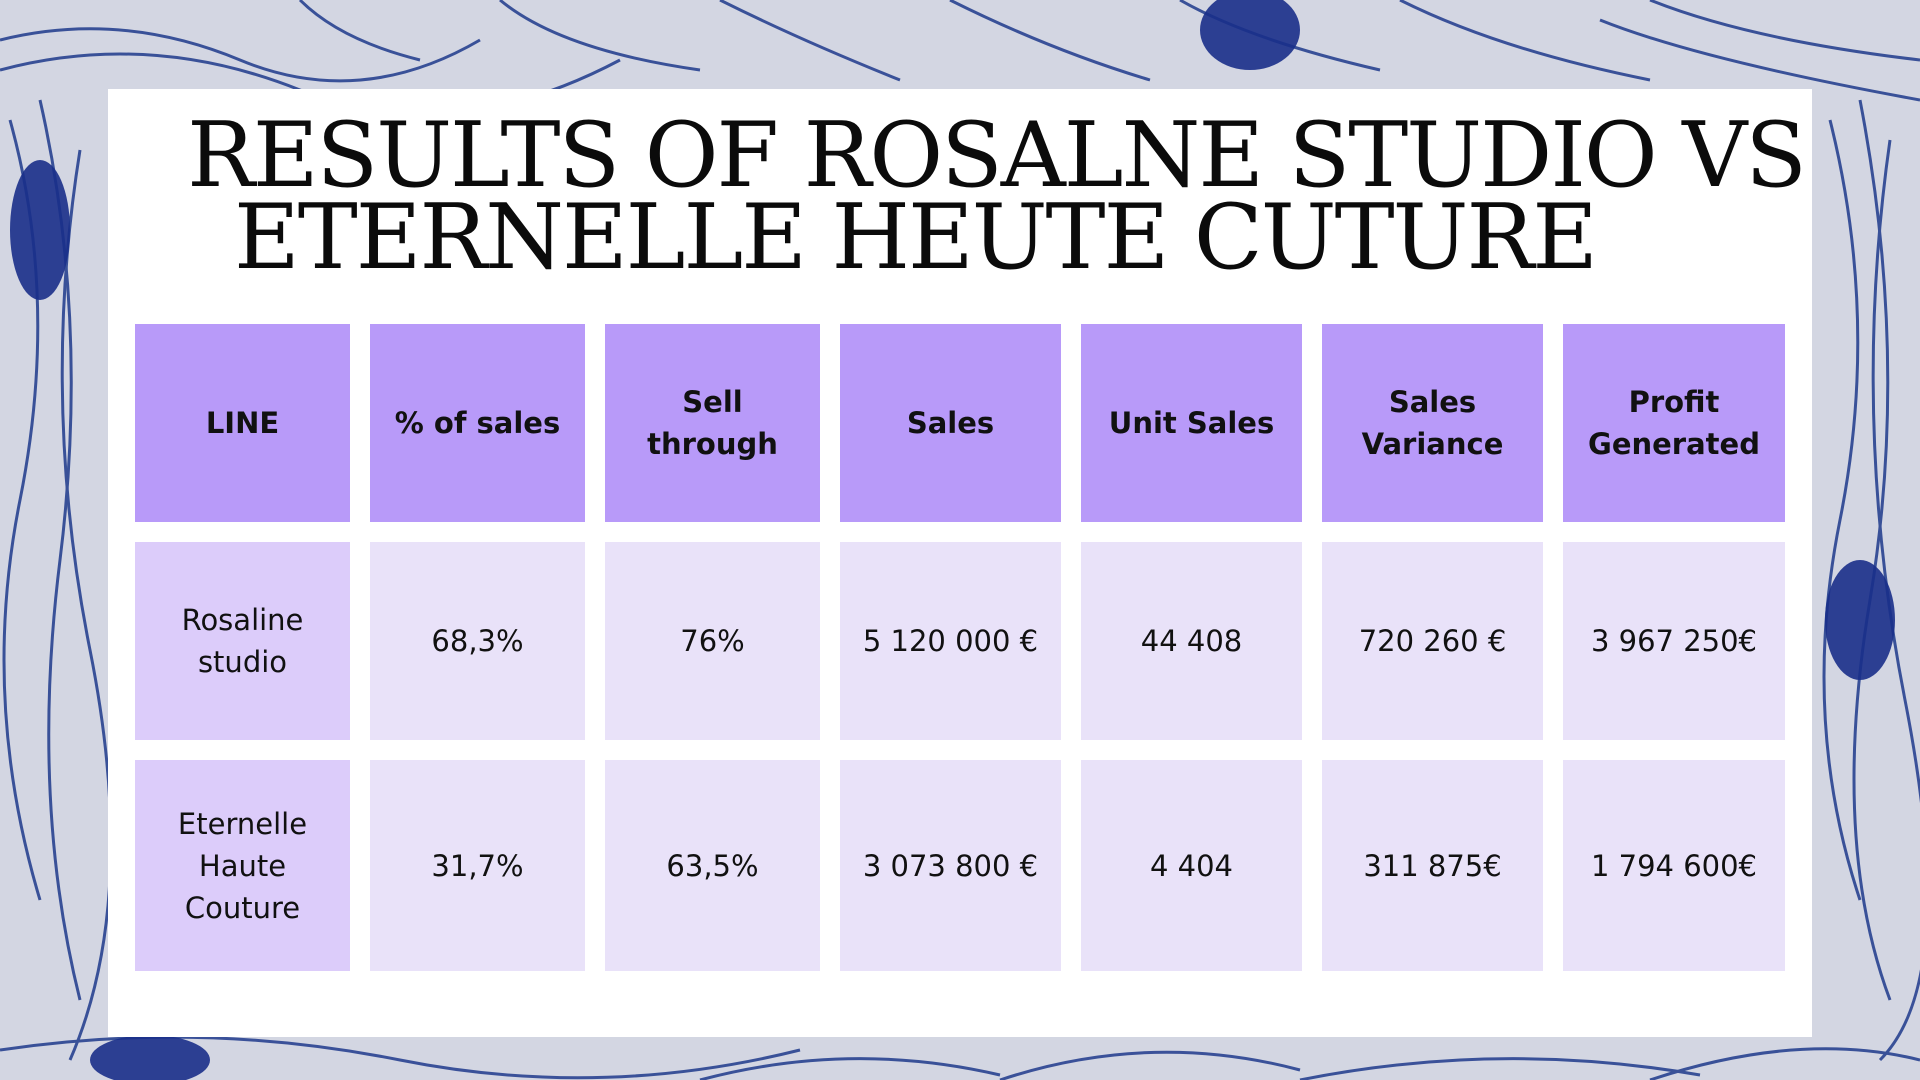 The height and width of the screenshot is (1080, 1920). What do you see at coordinates (997, 155) in the screenshot?
I see `title-line-1: RESULTS OF ROSALNE STUDIO VS` at bounding box center [997, 155].